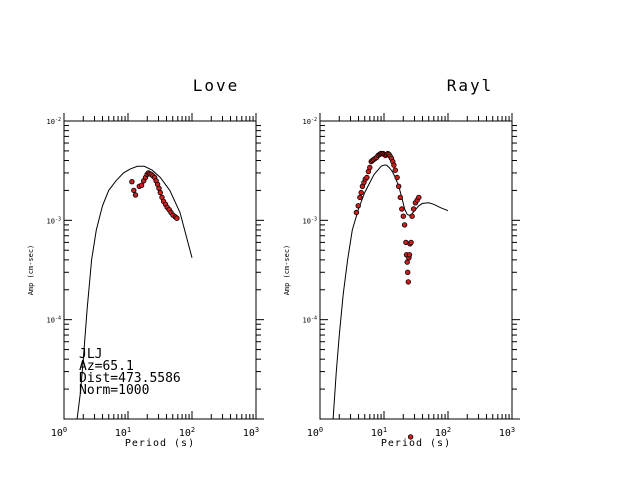 This screenshot has width=640, height=480. What do you see at coordinates (470, 85) in the screenshot?
I see `panel-title: Rayl` at bounding box center [470, 85].